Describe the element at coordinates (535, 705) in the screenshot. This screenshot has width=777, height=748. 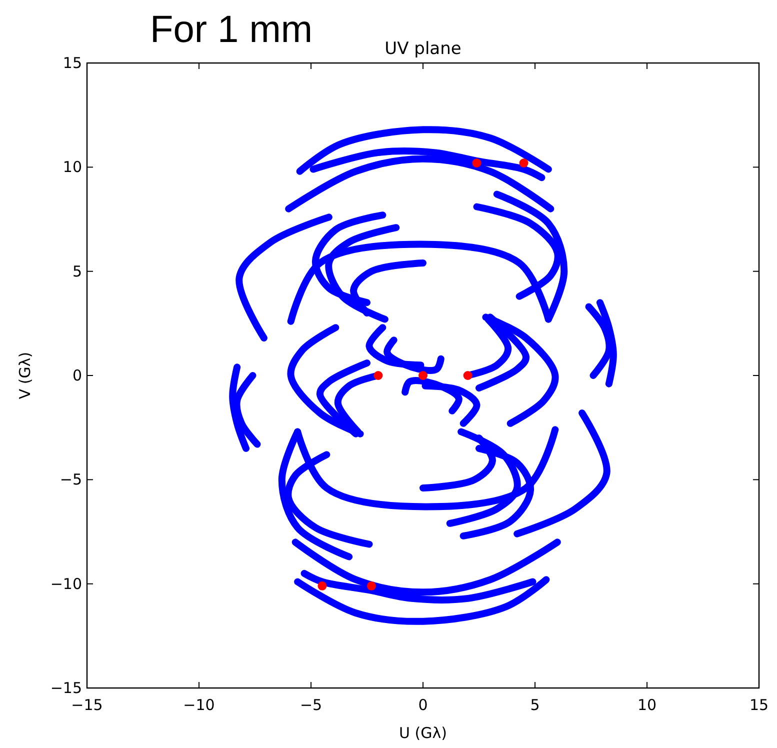
I see `x-tick-label: 5` at that location.